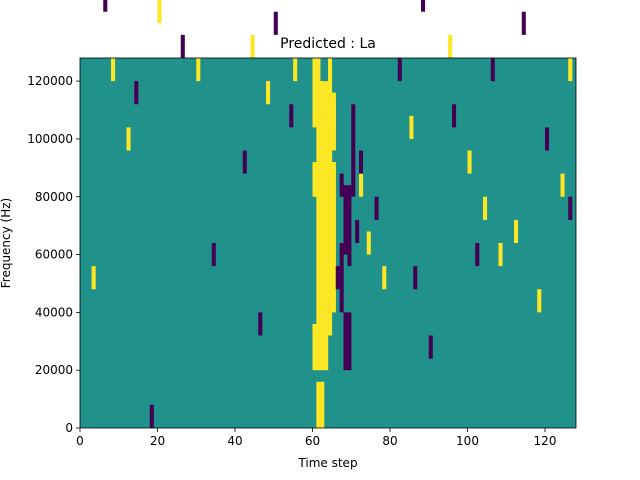  What do you see at coordinates (467, 441) in the screenshot?
I see `x-tick-label: 100` at bounding box center [467, 441].